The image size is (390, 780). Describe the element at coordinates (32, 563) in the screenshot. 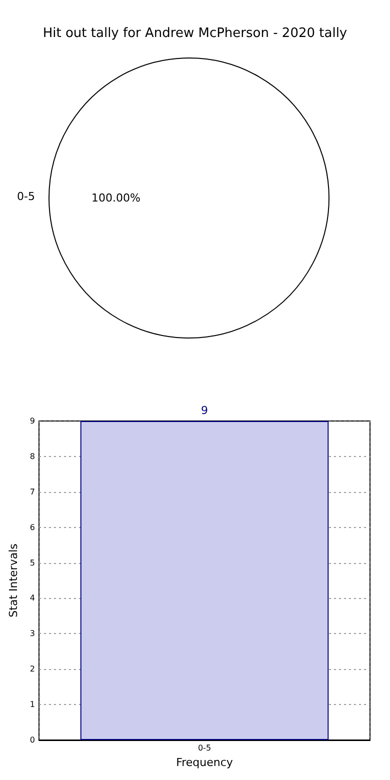

I see `y-tick-label: 5` at that location.